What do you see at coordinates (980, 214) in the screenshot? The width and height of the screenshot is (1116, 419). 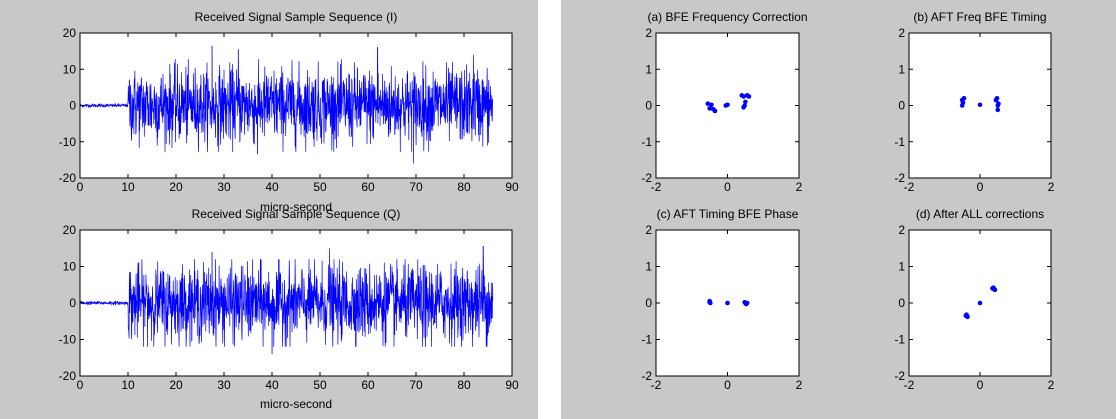 I see `chart-title: (d) After ALL corrections` at bounding box center [980, 214].